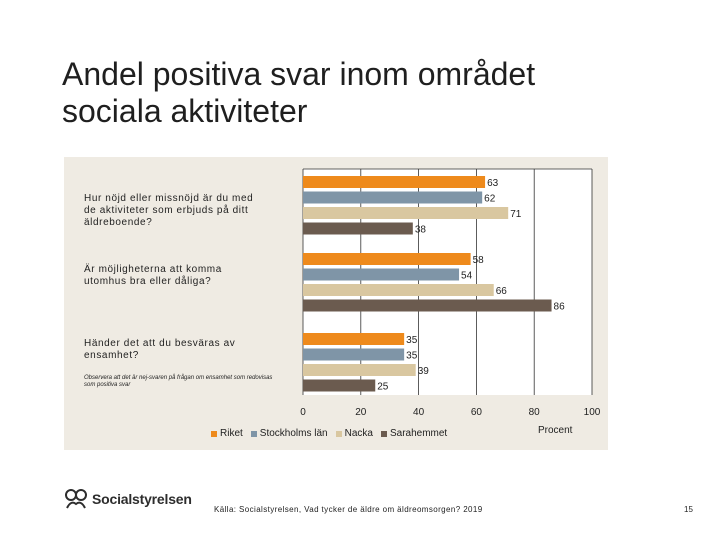 This screenshot has height=540, width=720. Describe the element at coordinates (412, 356) in the screenshot. I see `data-label-stockholms-l-n-q3: 35` at that location.